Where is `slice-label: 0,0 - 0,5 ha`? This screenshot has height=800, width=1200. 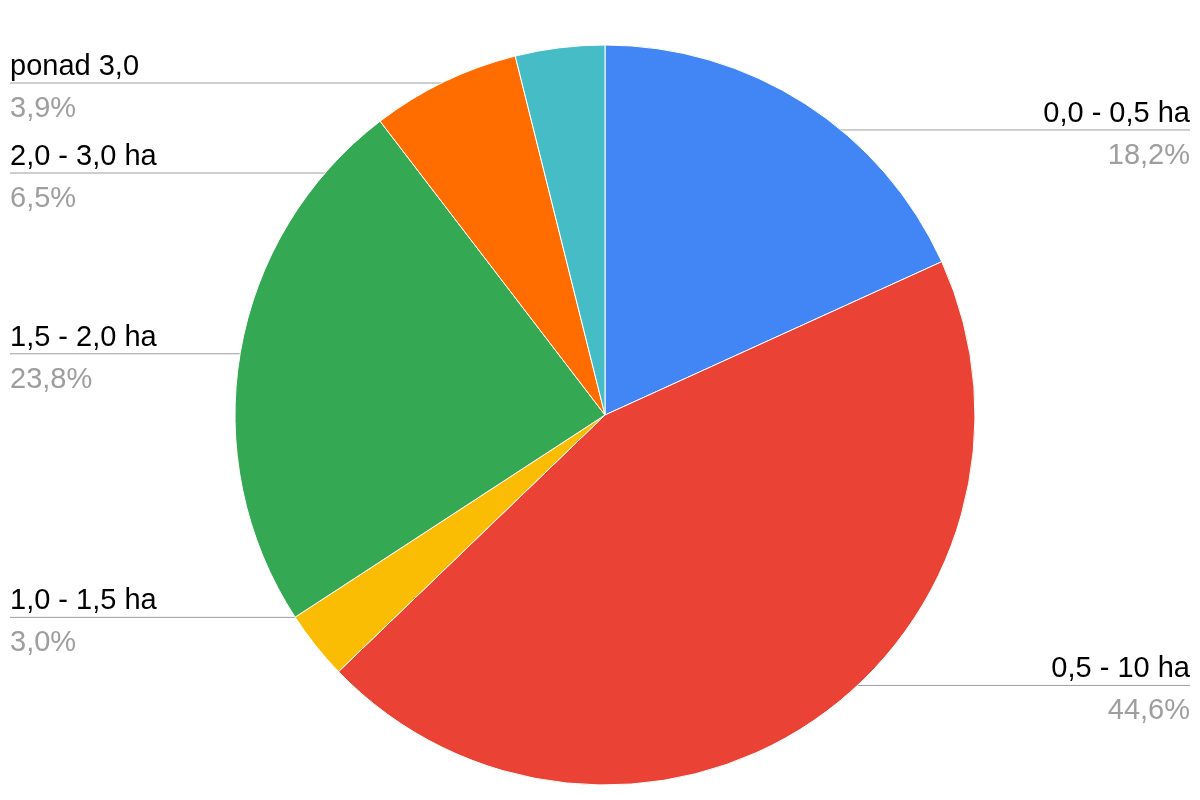
slice-label: 0,0 - 0,5 ha is located at coordinates (1117, 111).